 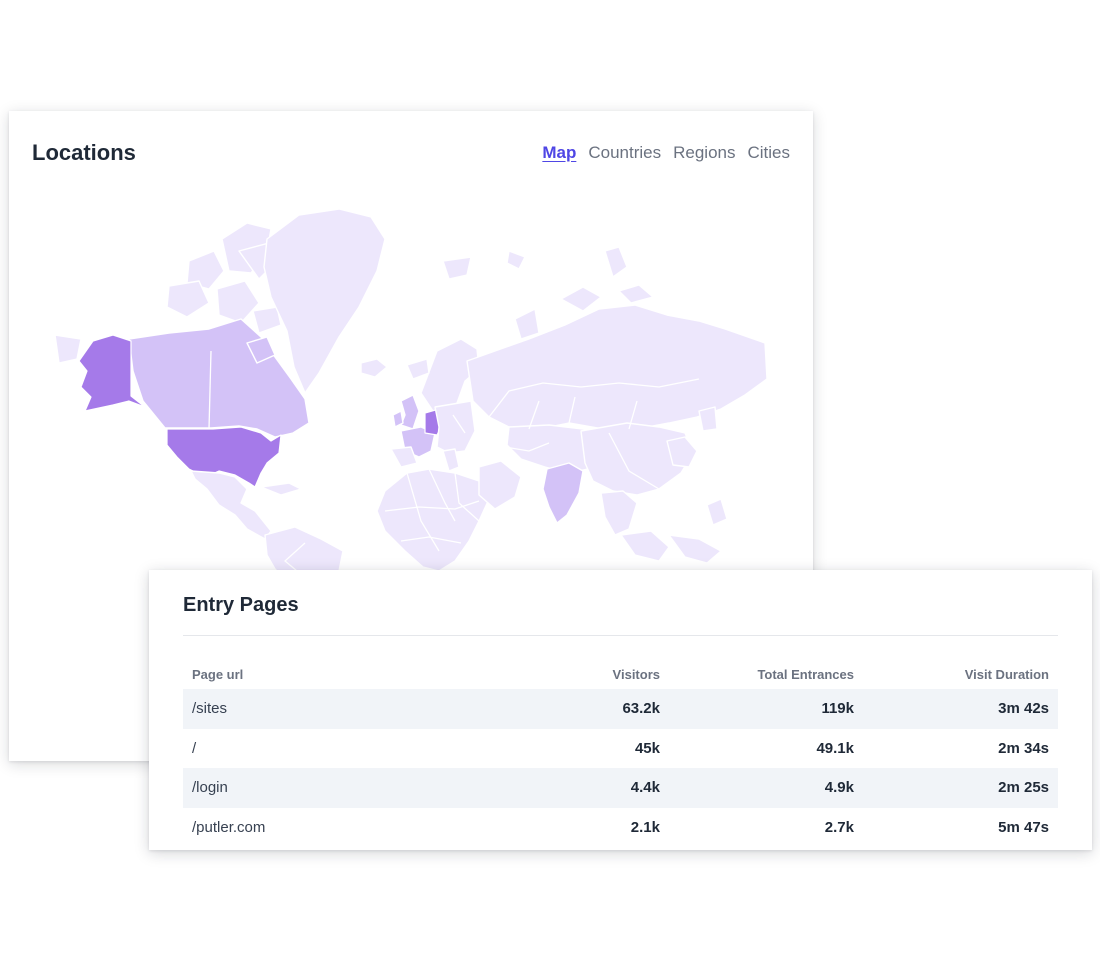 What do you see at coordinates (219, 378) in the screenshot?
I see `map-country-canada` at bounding box center [219, 378].